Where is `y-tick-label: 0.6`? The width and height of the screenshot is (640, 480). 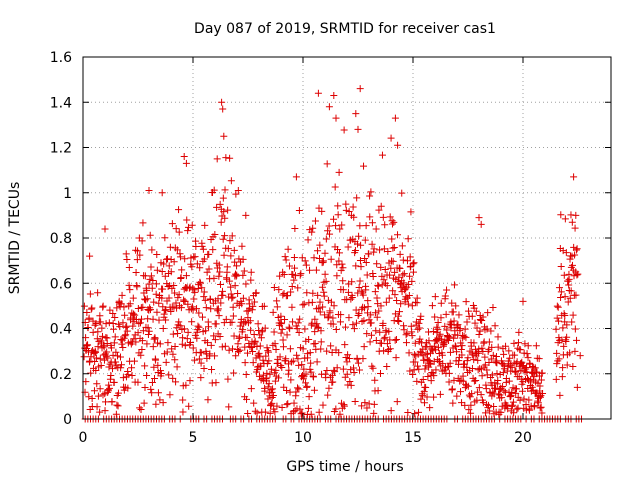
y-tick-label: 0.6 is located at coordinates (61, 284).